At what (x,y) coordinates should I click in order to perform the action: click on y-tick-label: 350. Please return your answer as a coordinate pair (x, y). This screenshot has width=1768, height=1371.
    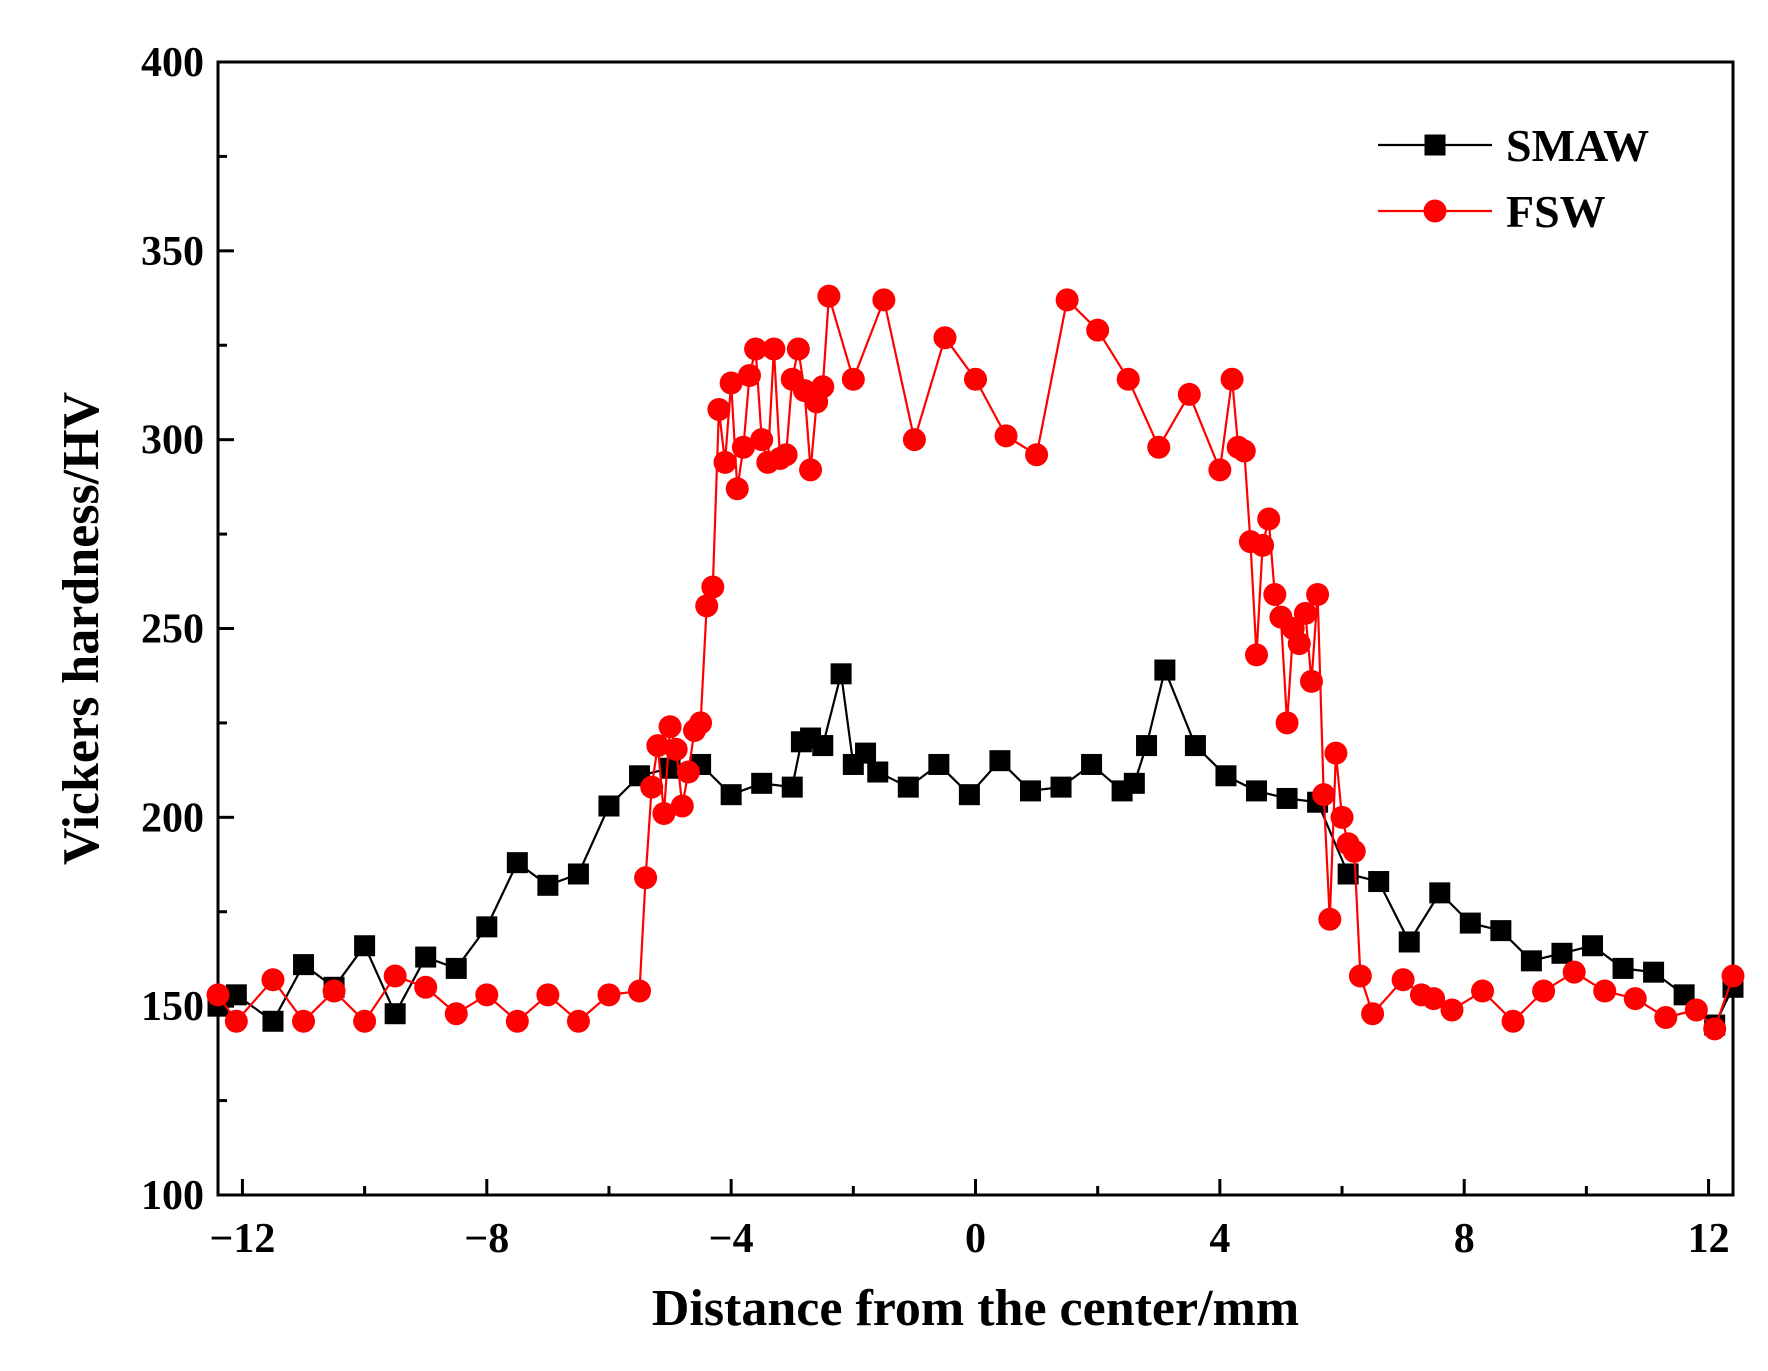
    Looking at the image, I should click on (172, 252).